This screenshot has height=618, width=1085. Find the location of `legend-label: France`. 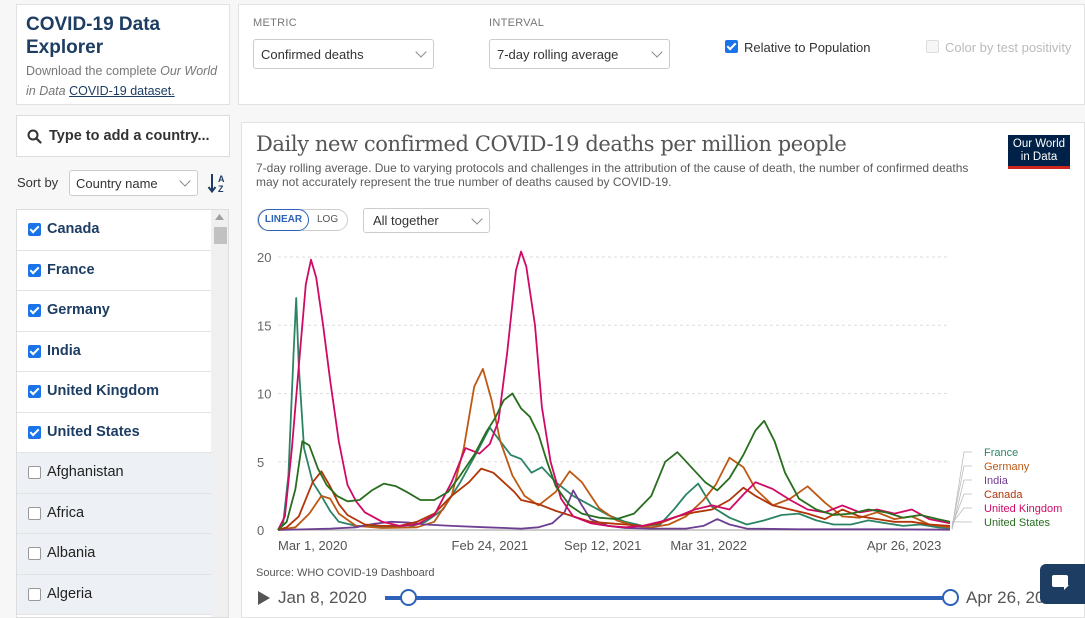

legend-label: France is located at coordinates (1001, 453).